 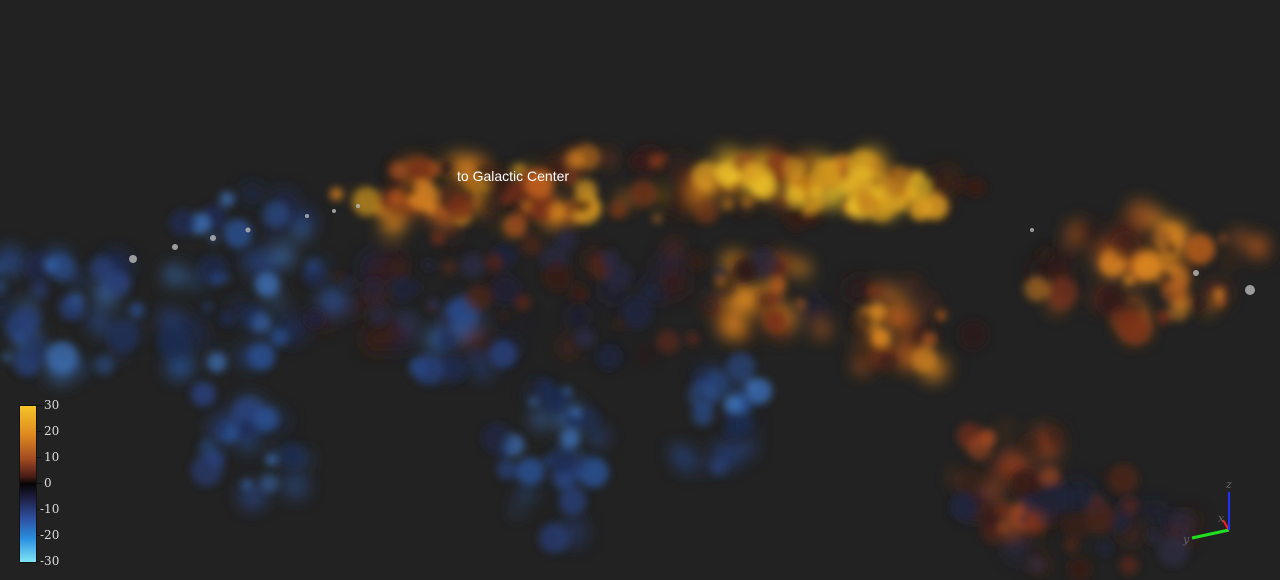 What do you see at coordinates (50, 509) in the screenshot?
I see `colorbar-label: -10` at bounding box center [50, 509].